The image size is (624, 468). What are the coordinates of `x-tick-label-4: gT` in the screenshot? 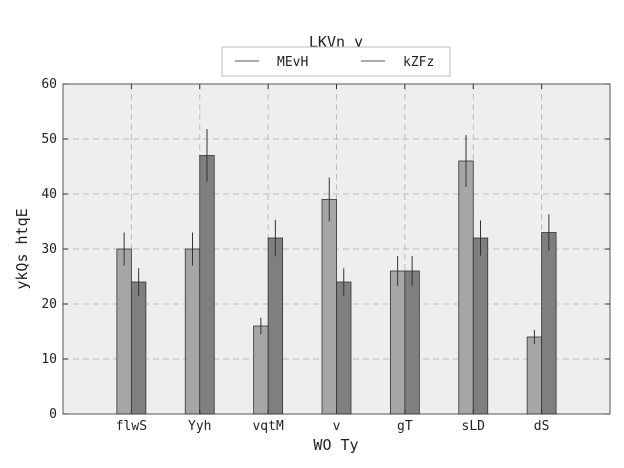 It's located at (405, 426).